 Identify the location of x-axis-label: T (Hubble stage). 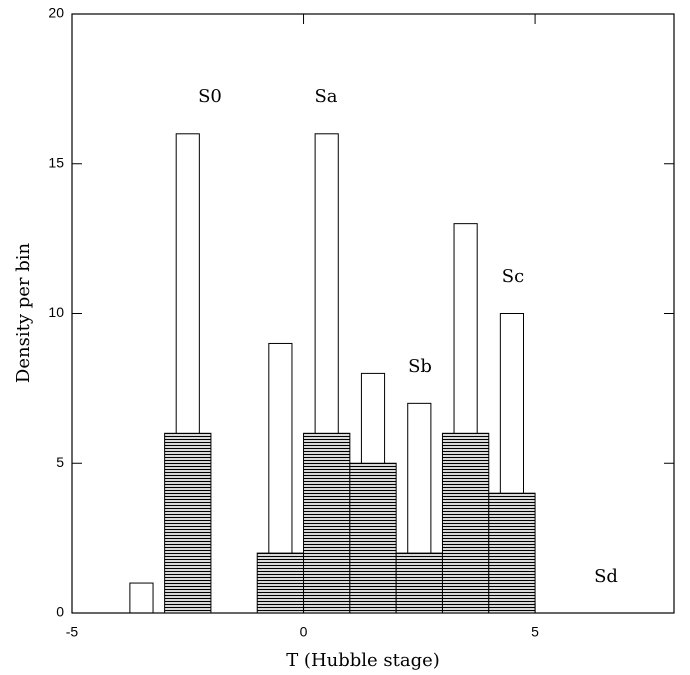
(363, 660).